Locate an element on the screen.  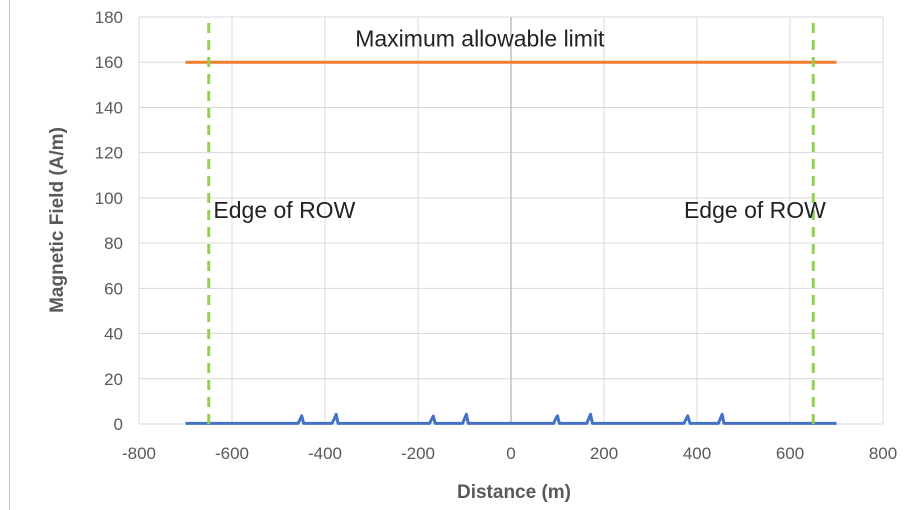
y-tick-label: 40 is located at coordinates (113, 334).